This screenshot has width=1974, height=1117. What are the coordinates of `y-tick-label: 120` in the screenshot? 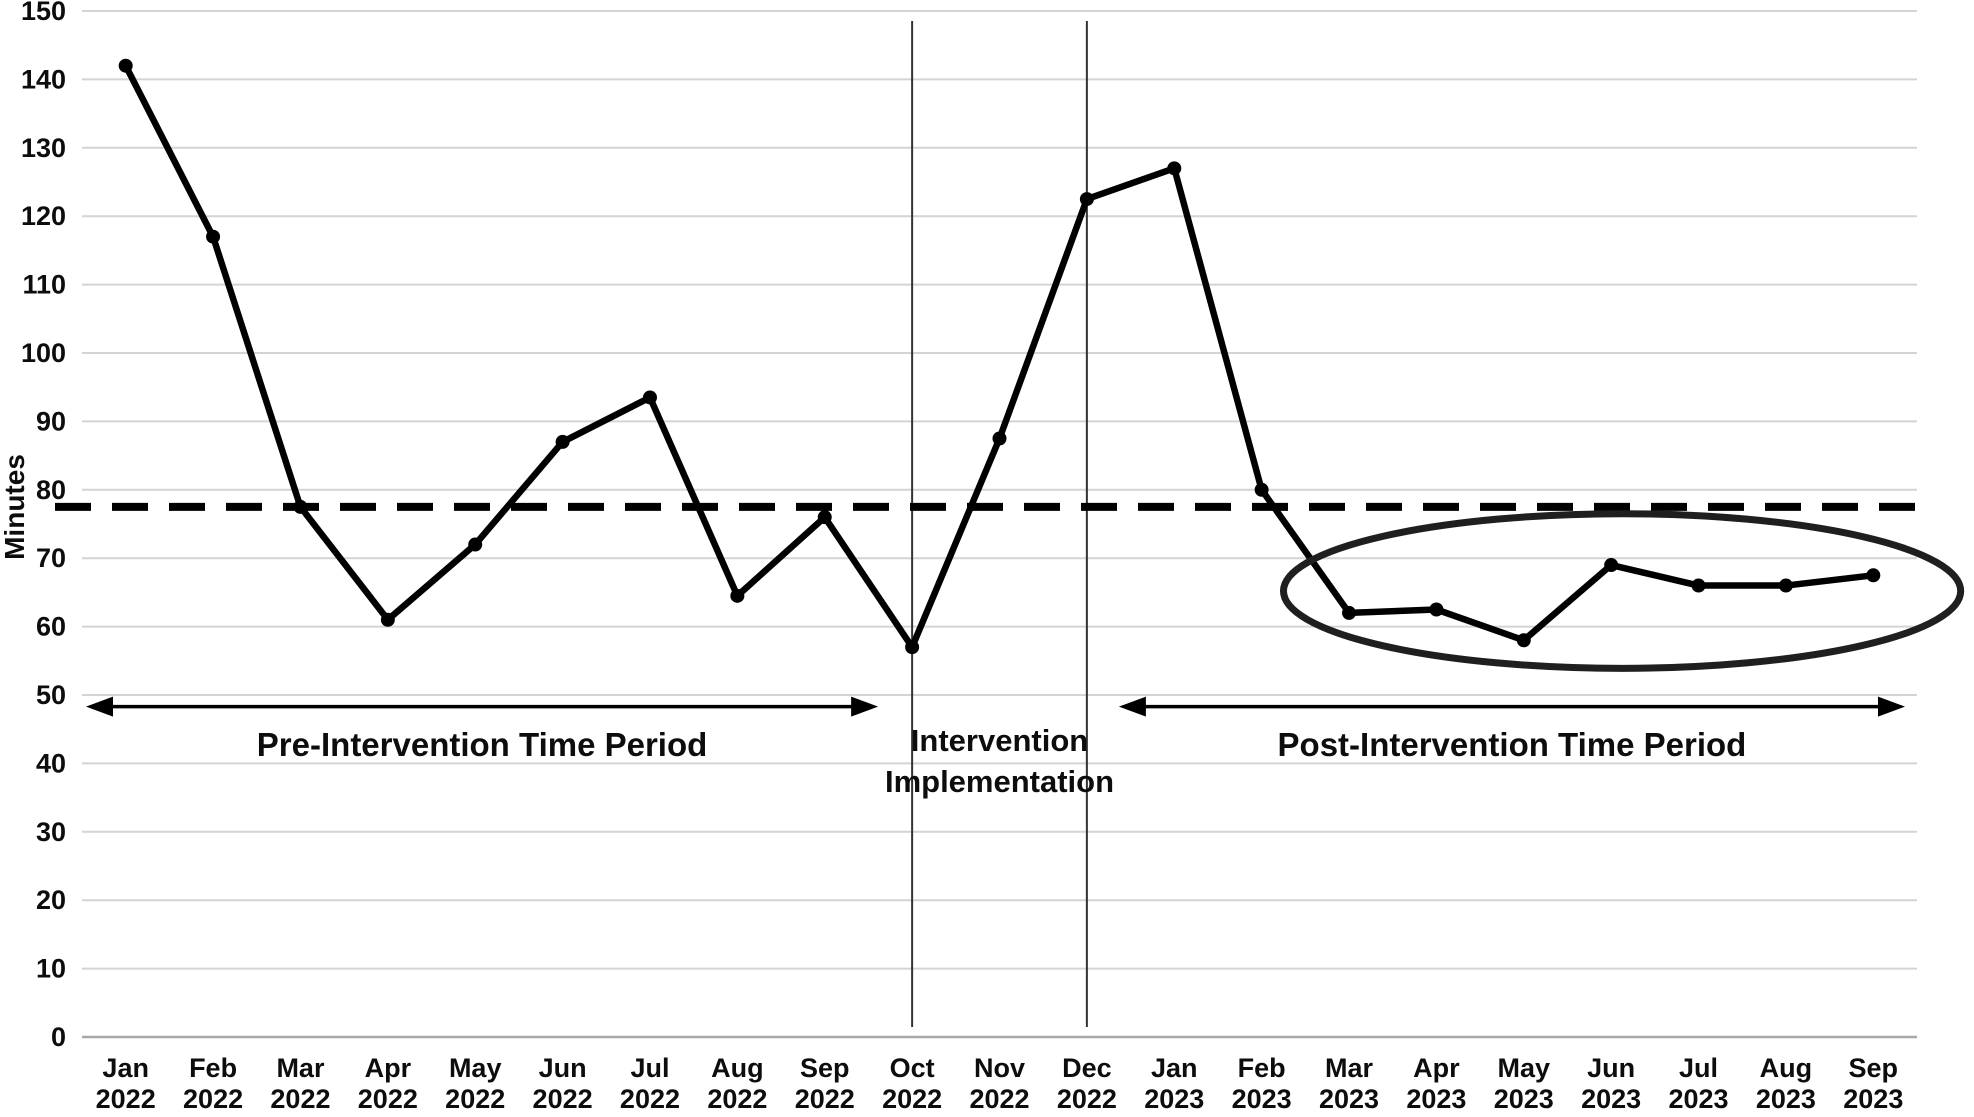 It's located at (43, 216).